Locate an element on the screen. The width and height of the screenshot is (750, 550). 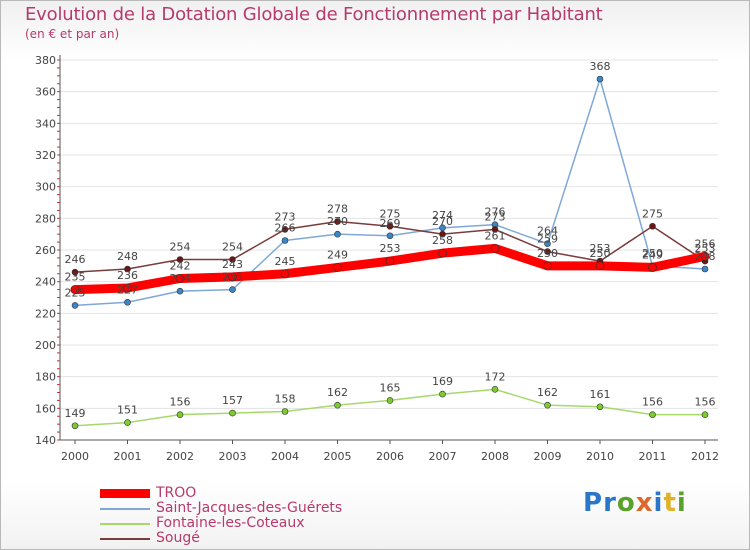
data-label-soug-: 246 is located at coordinates (75, 259).